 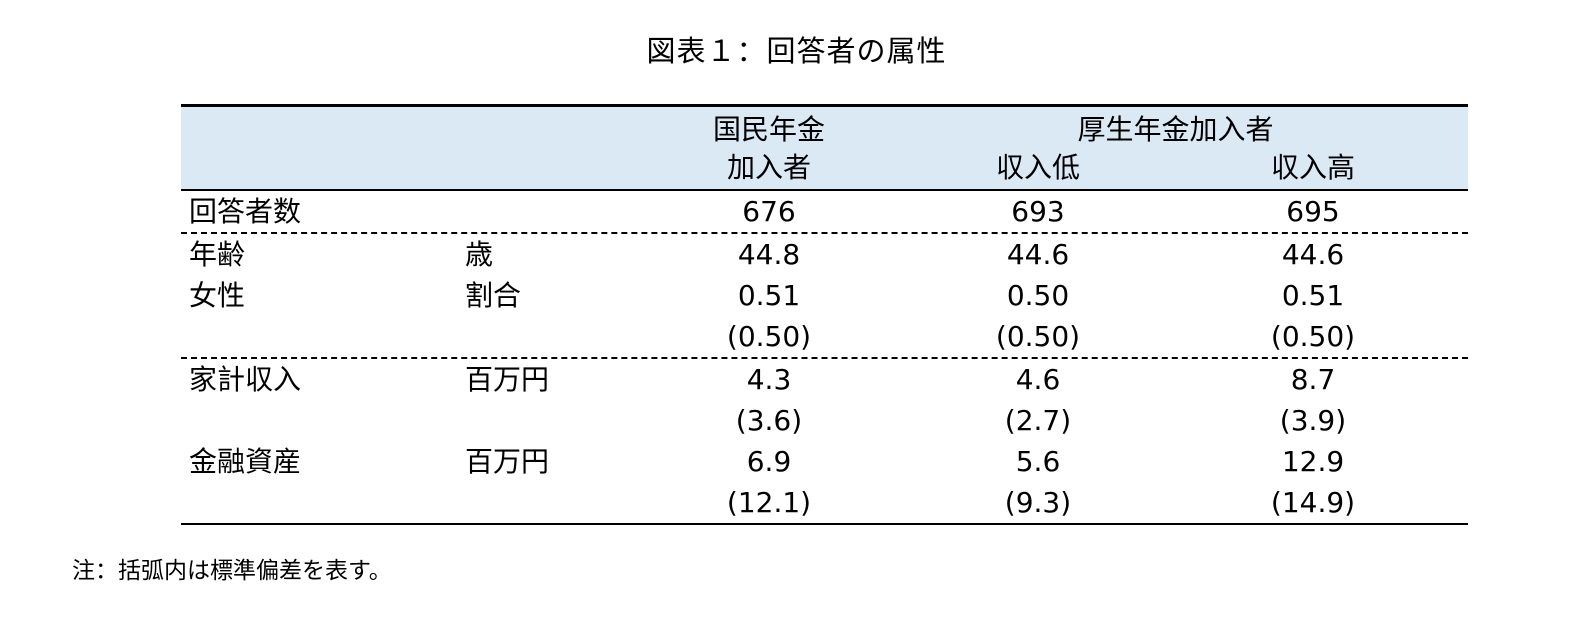 I want to click on row-label: 金融資産, so click(x=245, y=461).